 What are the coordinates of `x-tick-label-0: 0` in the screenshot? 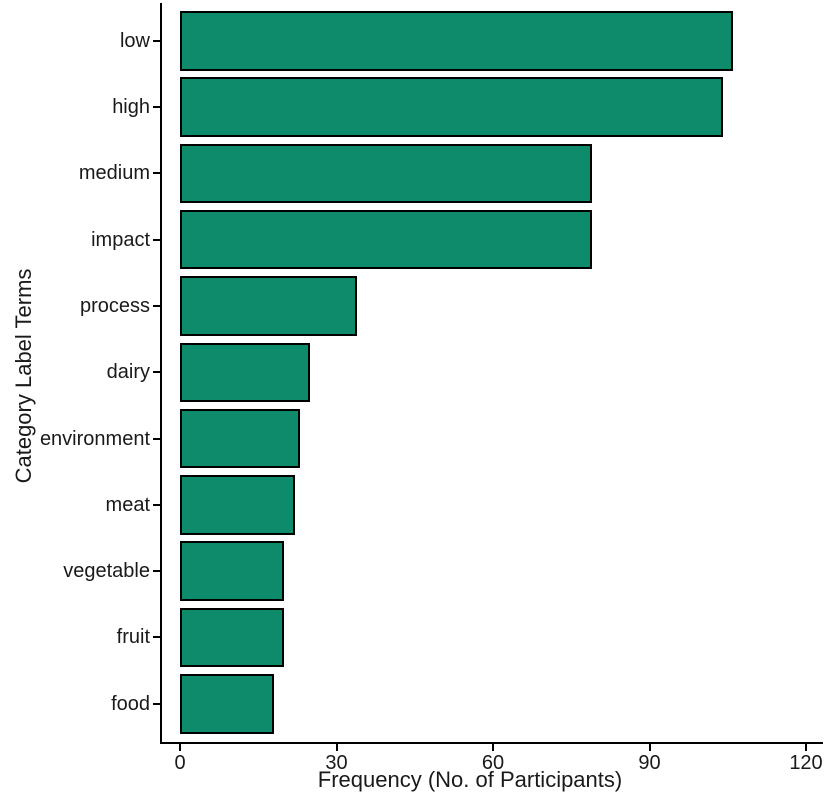 It's located at (180, 763).